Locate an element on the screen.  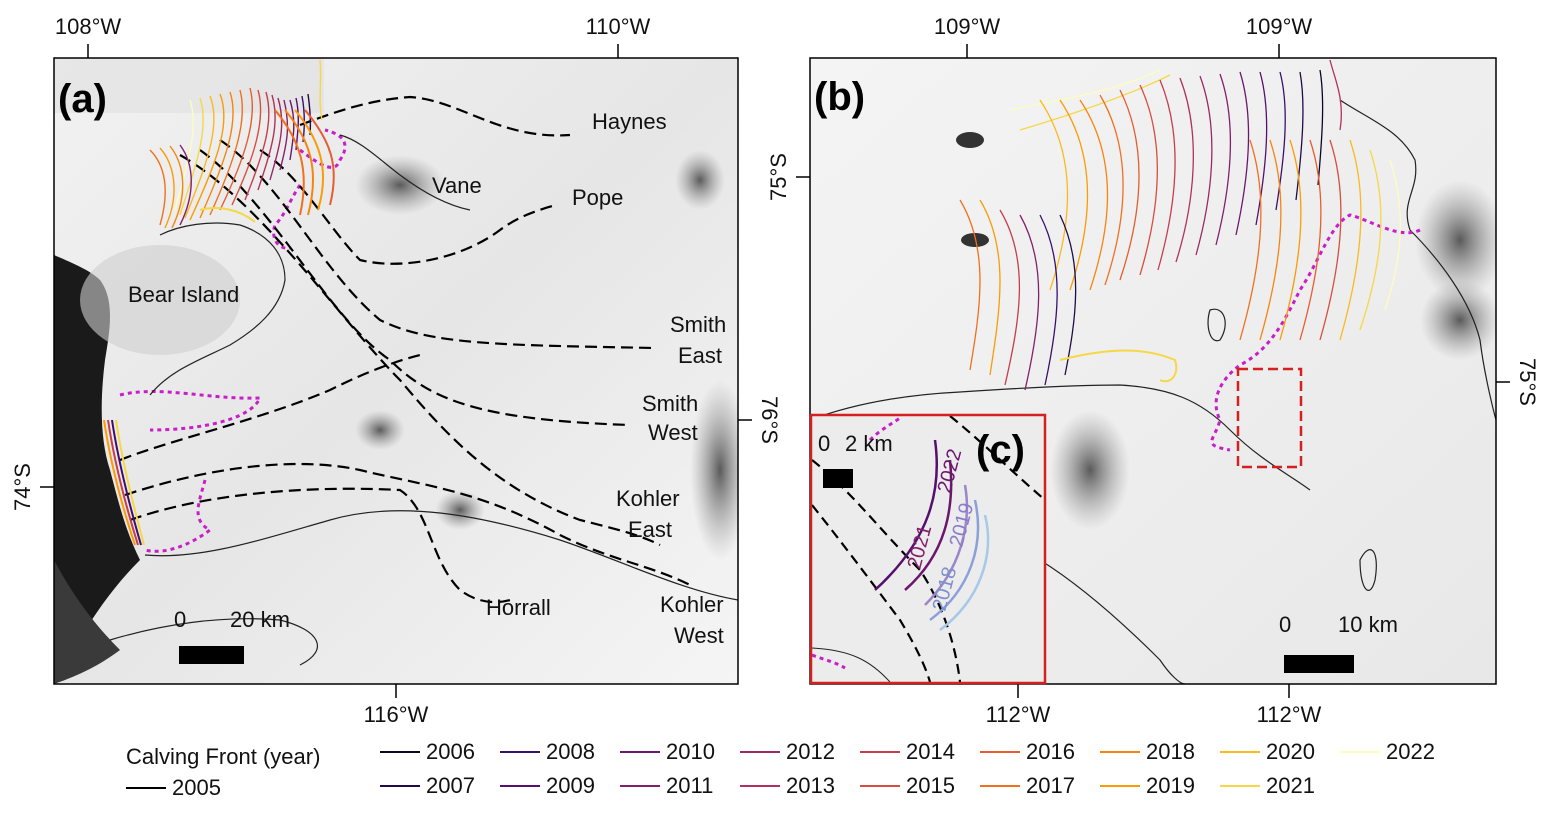
grounding-line-b is located at coordinates (1315, 332).